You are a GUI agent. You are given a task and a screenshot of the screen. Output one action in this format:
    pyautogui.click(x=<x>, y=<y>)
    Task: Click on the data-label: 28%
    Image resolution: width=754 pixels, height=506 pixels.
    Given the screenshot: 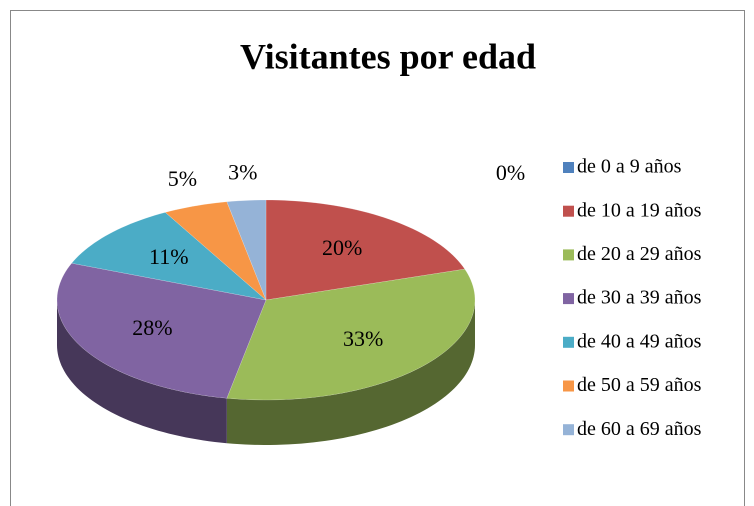 What is the action you would take?
    pyautogui.click(x=152, y=327)
    